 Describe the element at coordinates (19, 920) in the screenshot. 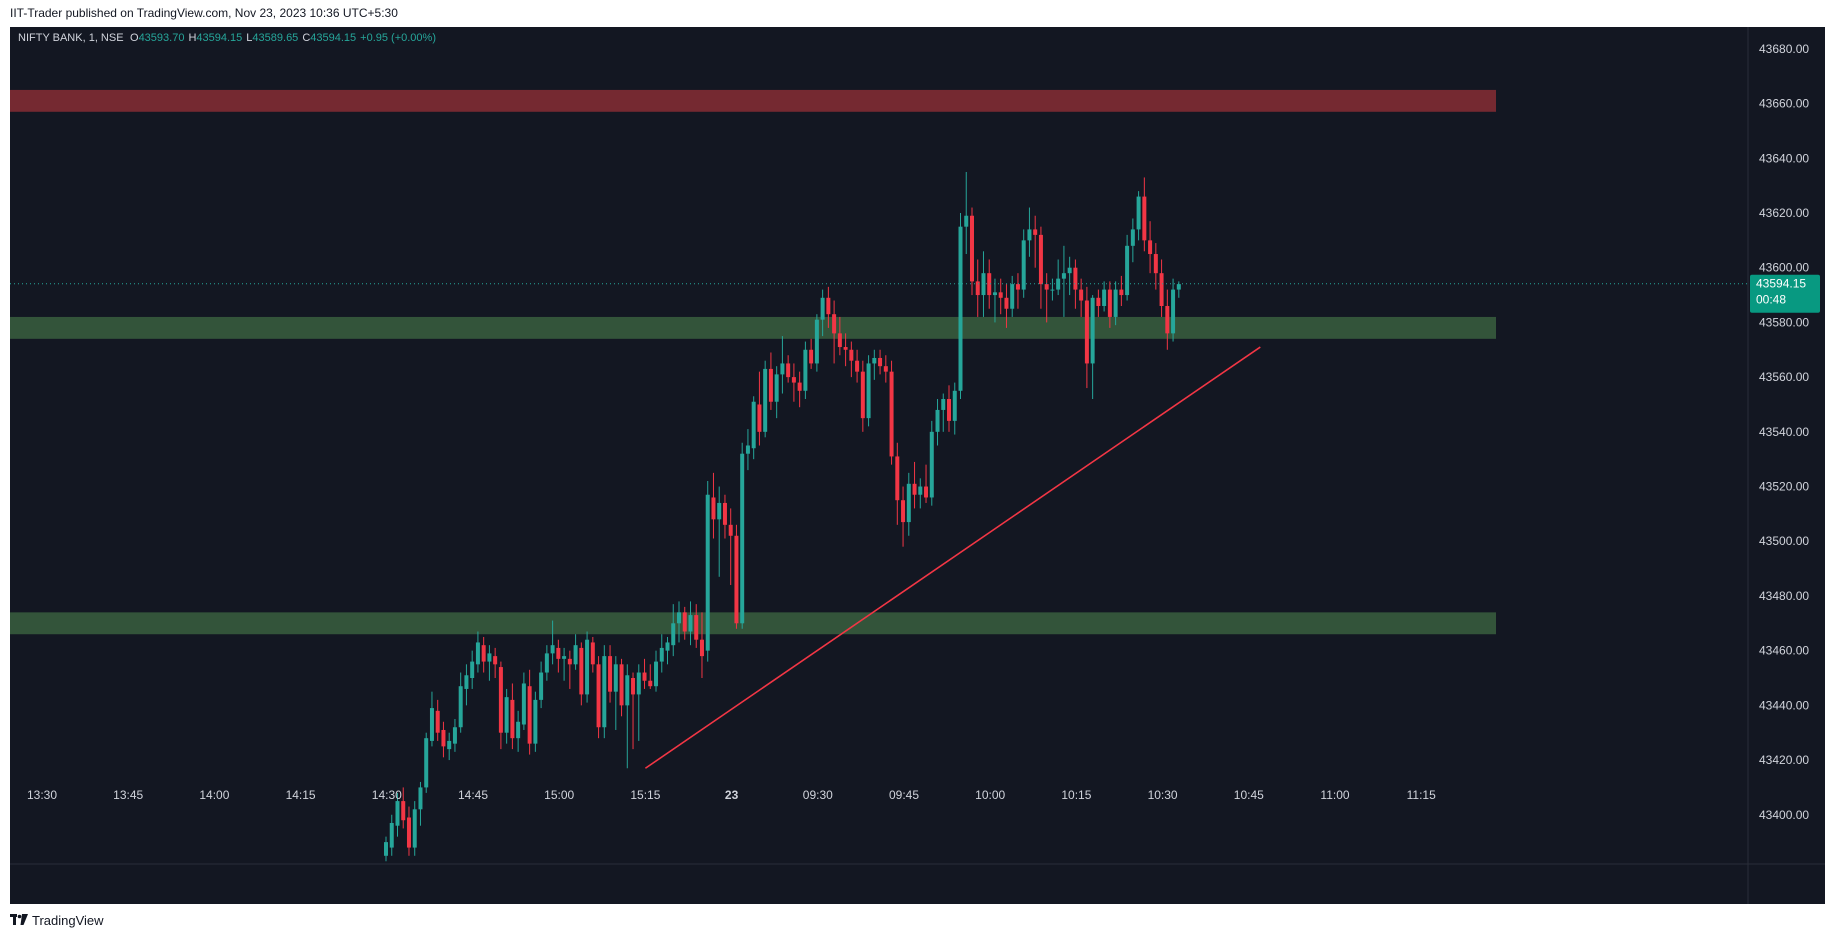

I see `tradingview-logo-icon` at that location.